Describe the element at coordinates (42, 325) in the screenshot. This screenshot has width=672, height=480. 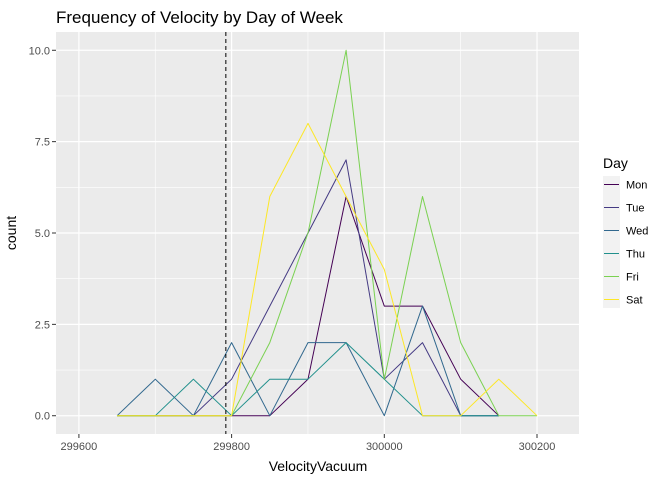
I see `y-tick-label: 2.5` at that location.